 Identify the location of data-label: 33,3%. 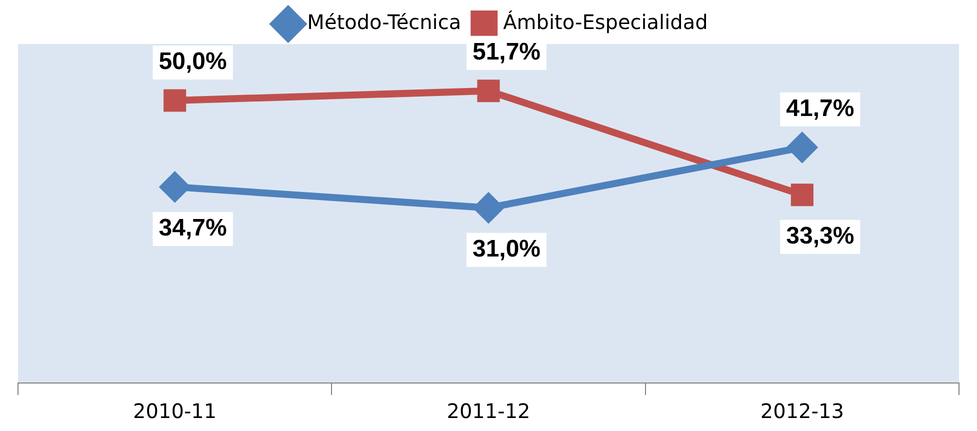
(820, 236).